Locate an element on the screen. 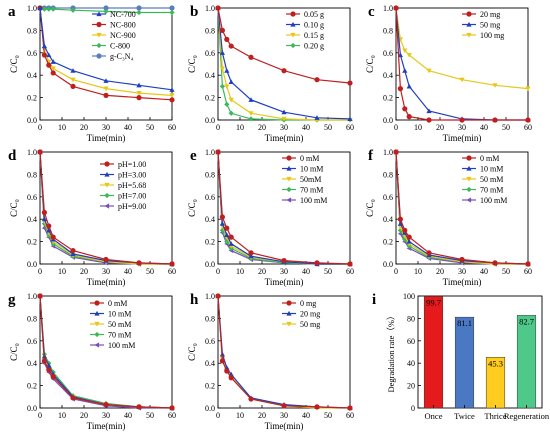  bar is located at coordinates (433, 352).